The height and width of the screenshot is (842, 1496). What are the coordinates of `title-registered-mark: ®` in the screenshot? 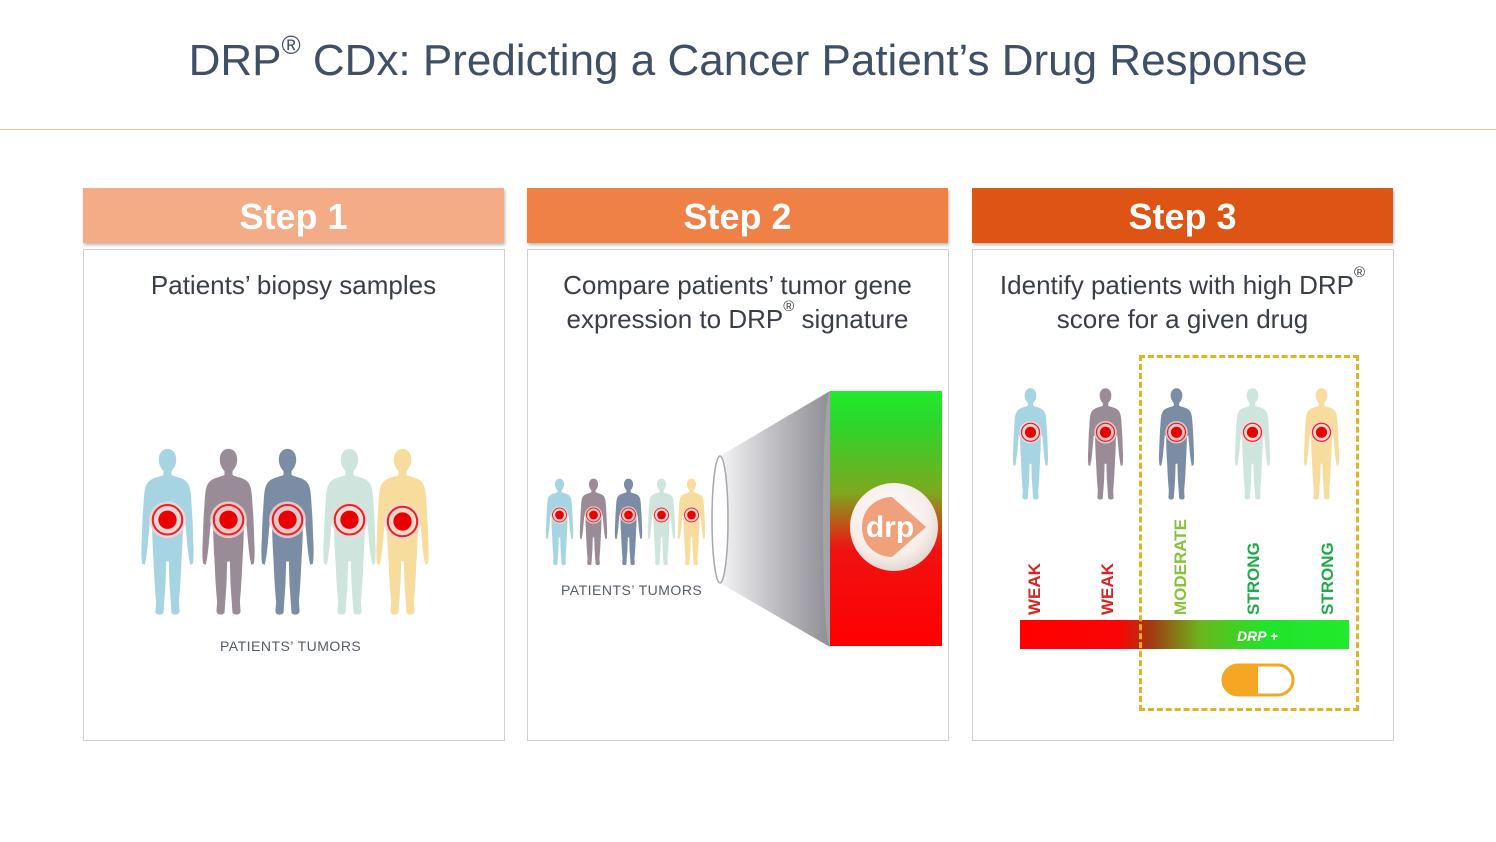 It's located at (291, 45).